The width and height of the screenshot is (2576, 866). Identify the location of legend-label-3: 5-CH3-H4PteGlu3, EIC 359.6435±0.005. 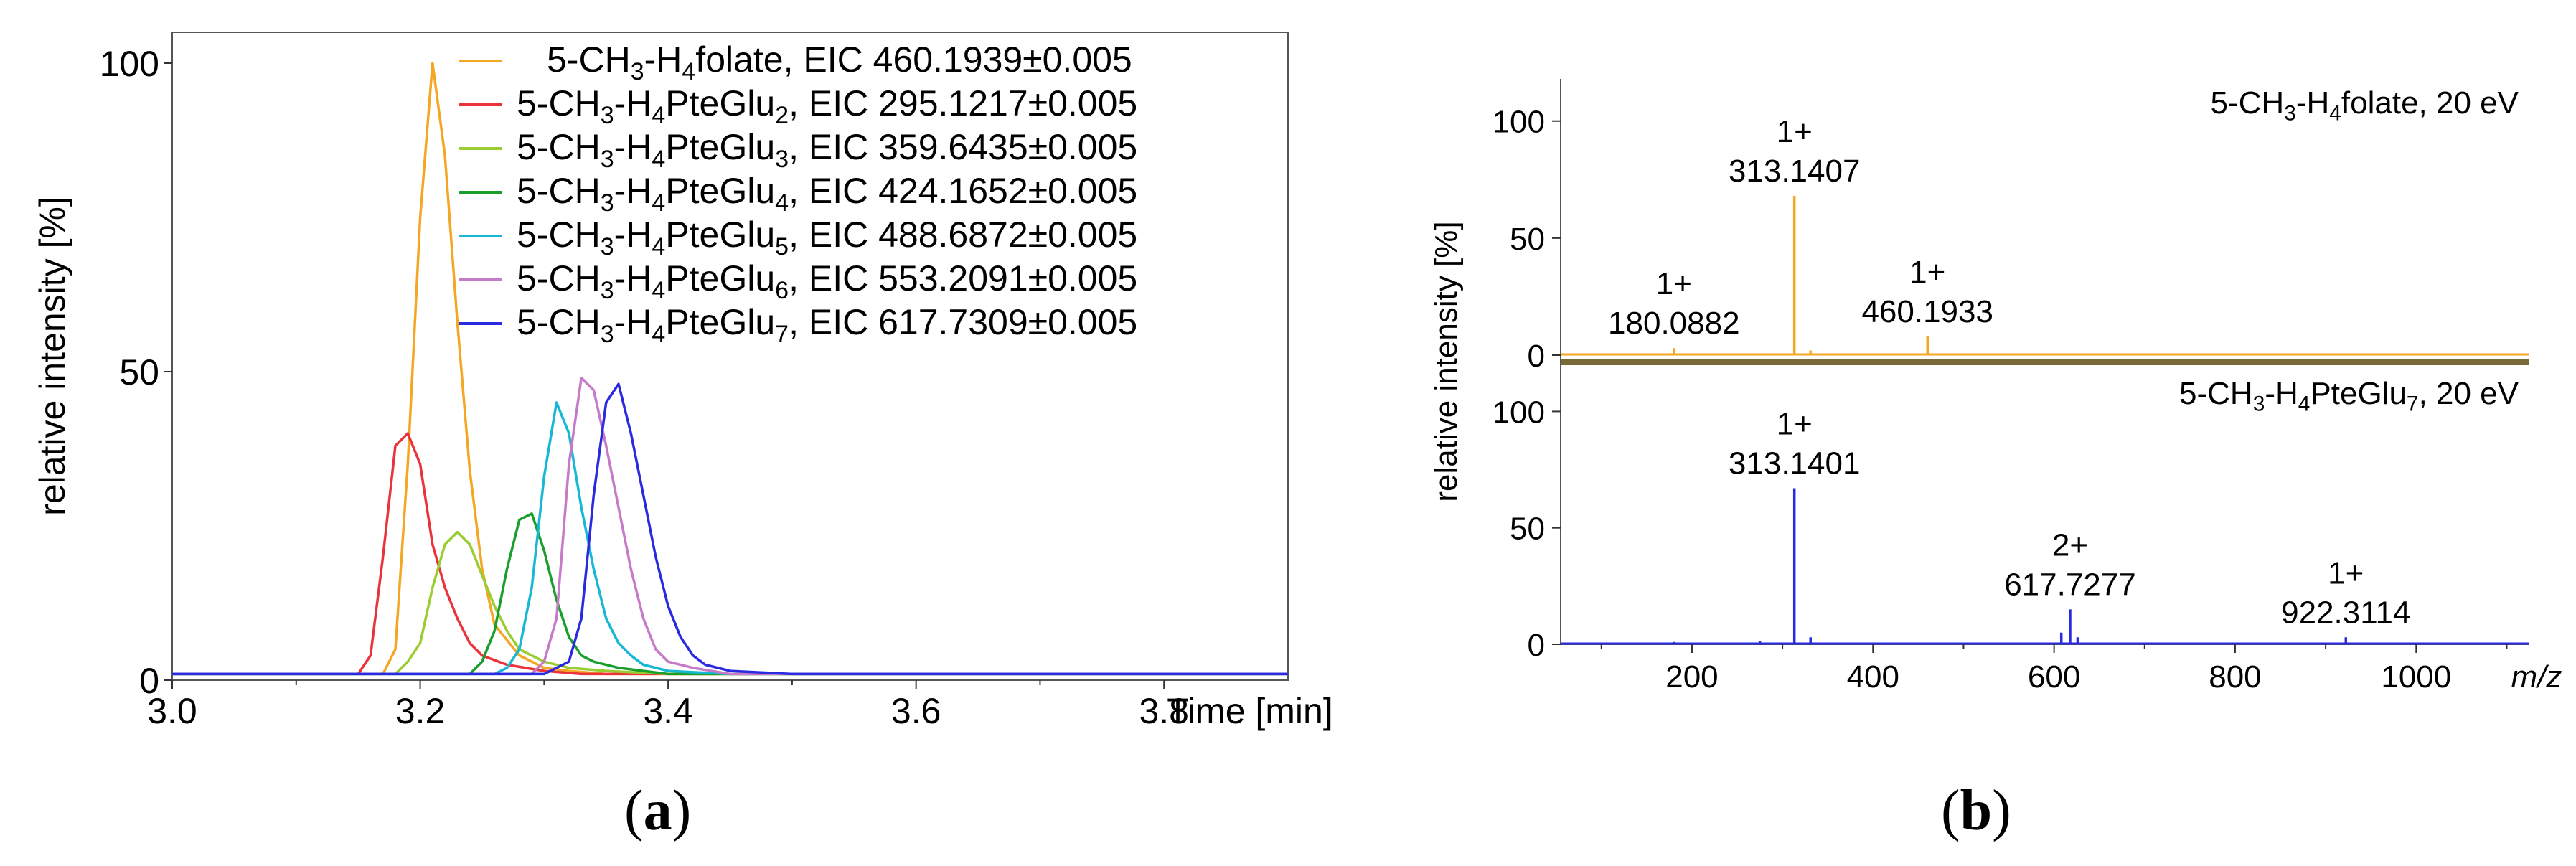
(827, 150).